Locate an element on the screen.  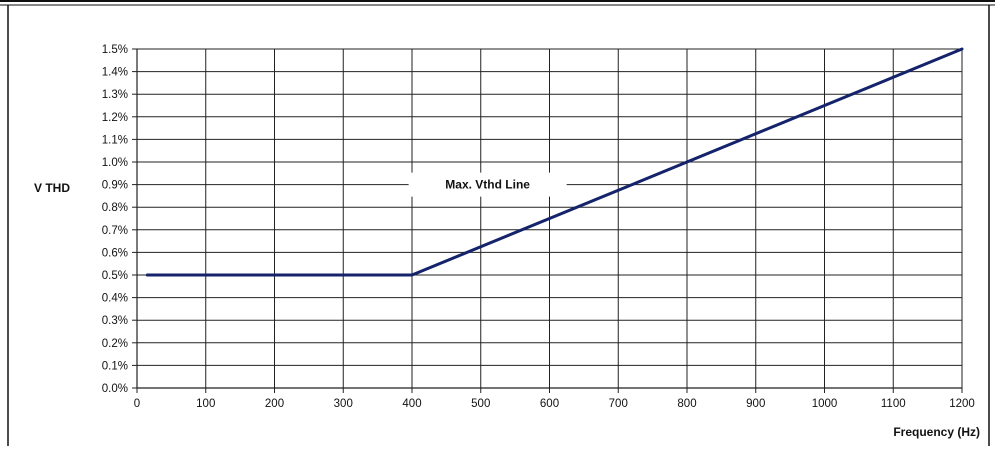
y-tick-label: 0.5% is located at coordinates (115, 276).